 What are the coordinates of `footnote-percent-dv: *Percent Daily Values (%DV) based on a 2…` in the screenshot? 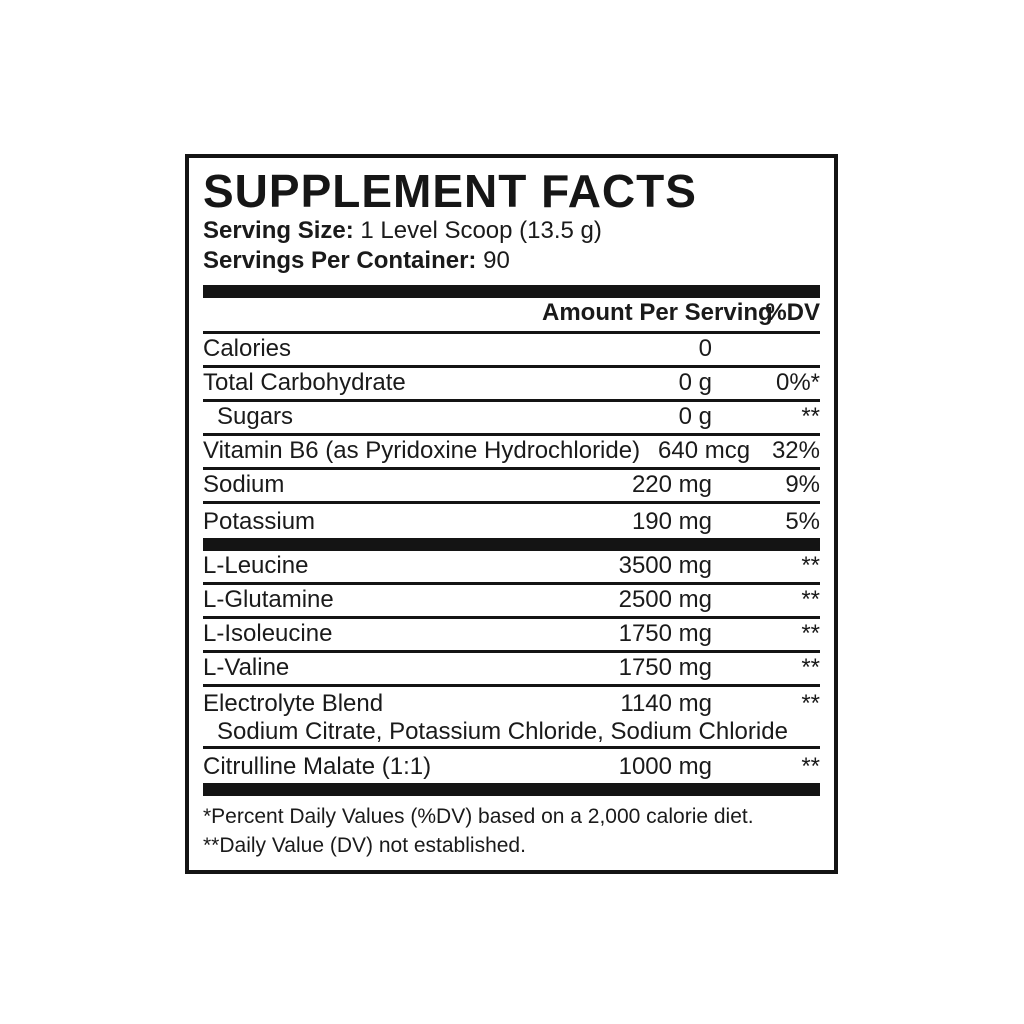 It's located at (478, 816).